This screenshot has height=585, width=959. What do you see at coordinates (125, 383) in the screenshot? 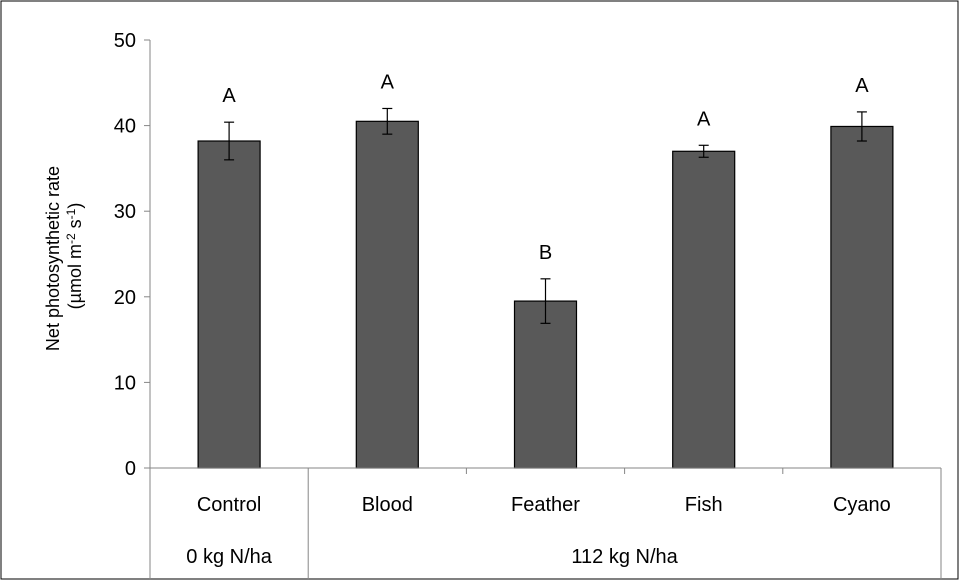
I see `y-tick-label: 10` at bounding box center [125, 383].